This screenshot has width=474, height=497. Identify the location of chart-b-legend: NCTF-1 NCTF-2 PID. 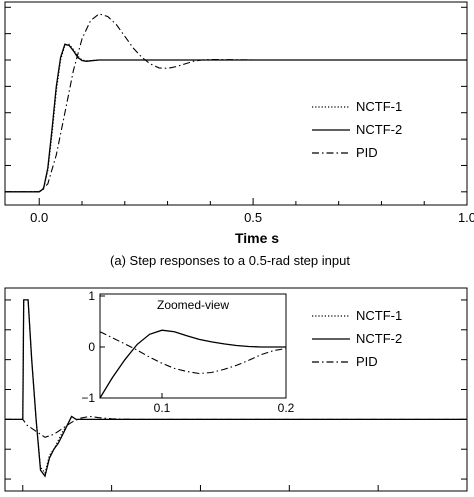
(357, 338).